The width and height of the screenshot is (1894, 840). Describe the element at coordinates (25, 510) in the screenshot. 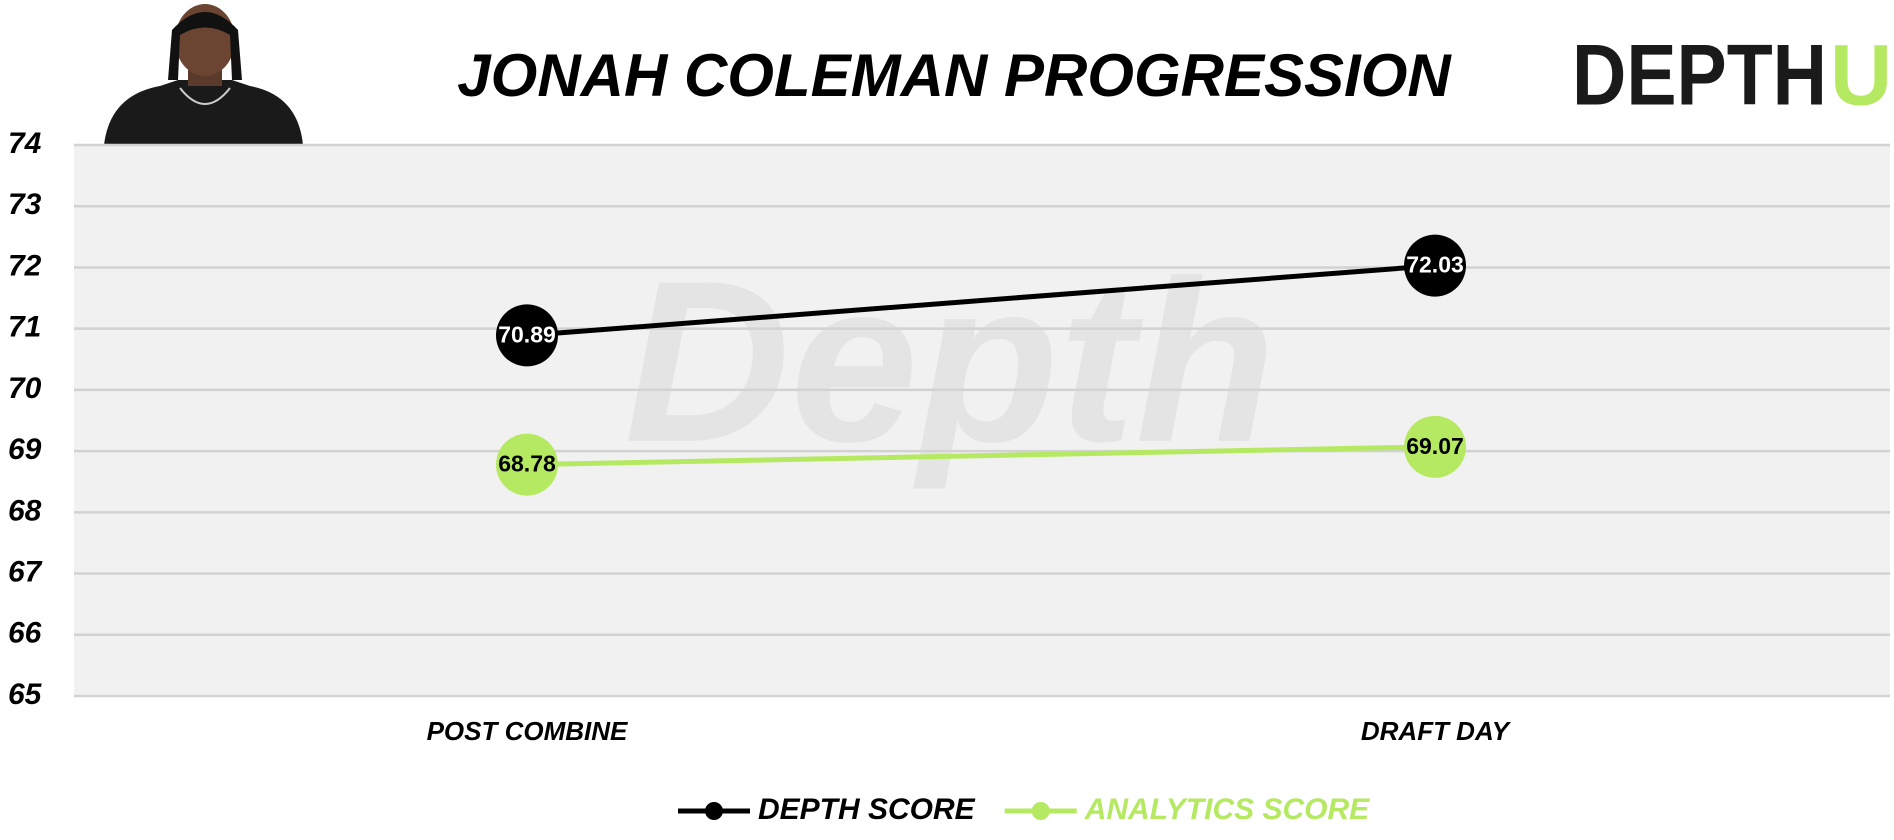

I see `y-tick-label: 68` at that location.